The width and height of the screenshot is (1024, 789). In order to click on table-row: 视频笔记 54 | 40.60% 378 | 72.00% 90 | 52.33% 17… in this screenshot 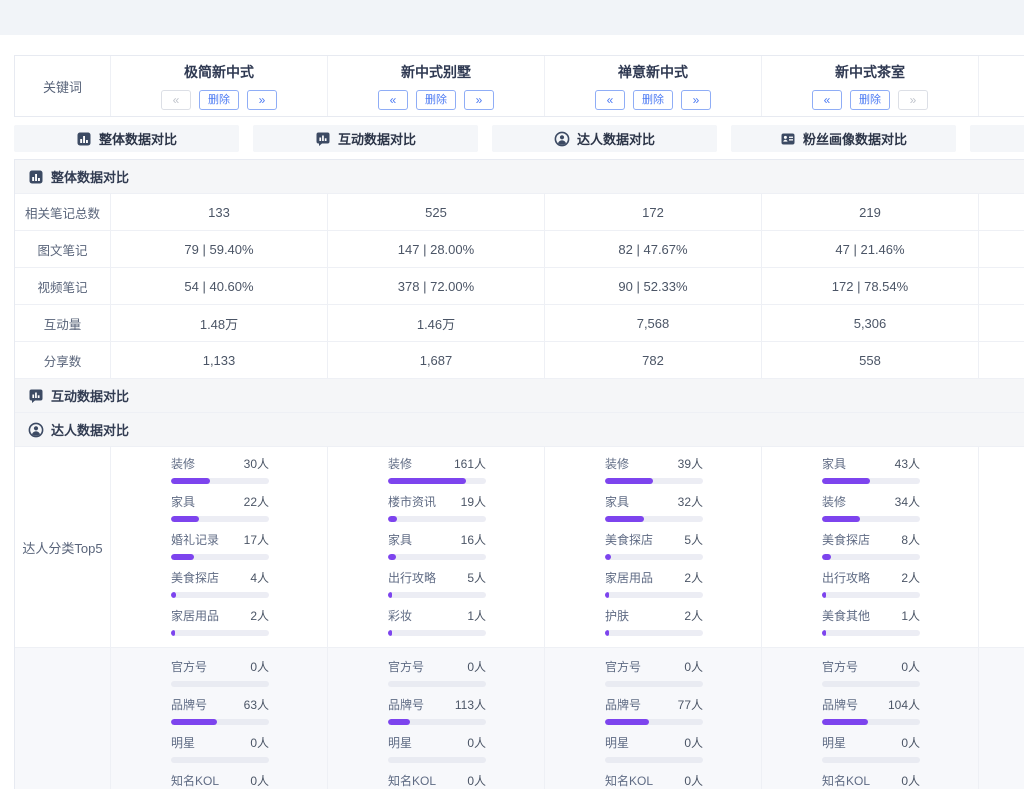, I will do `click(519, 286)`.